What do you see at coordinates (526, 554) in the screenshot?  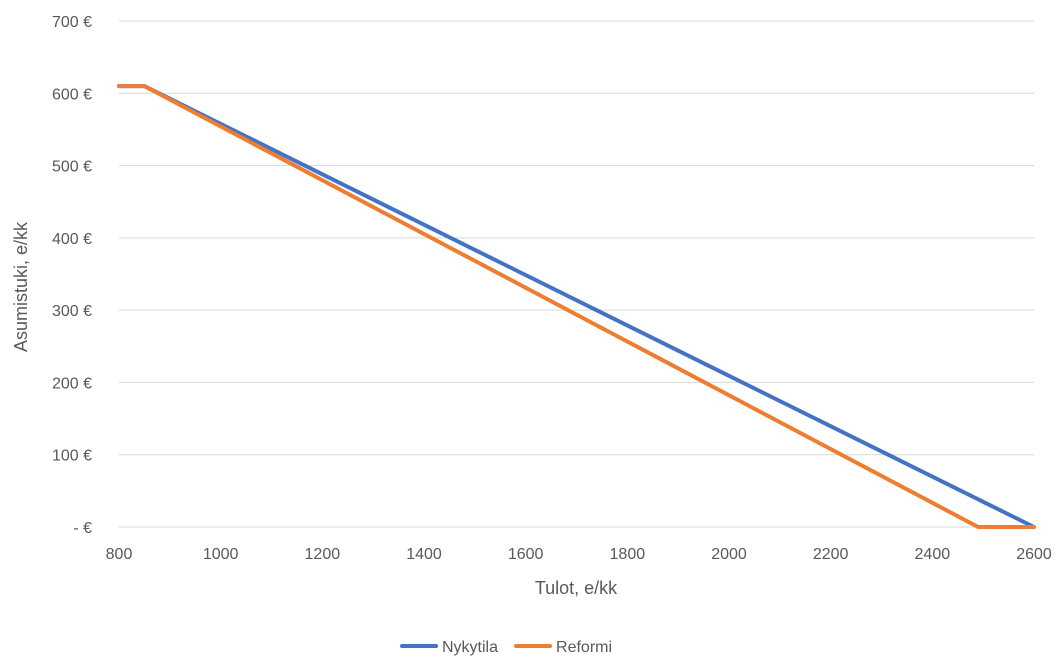 I see `x-tick-label: 1600` at bounding box center [526, 554].